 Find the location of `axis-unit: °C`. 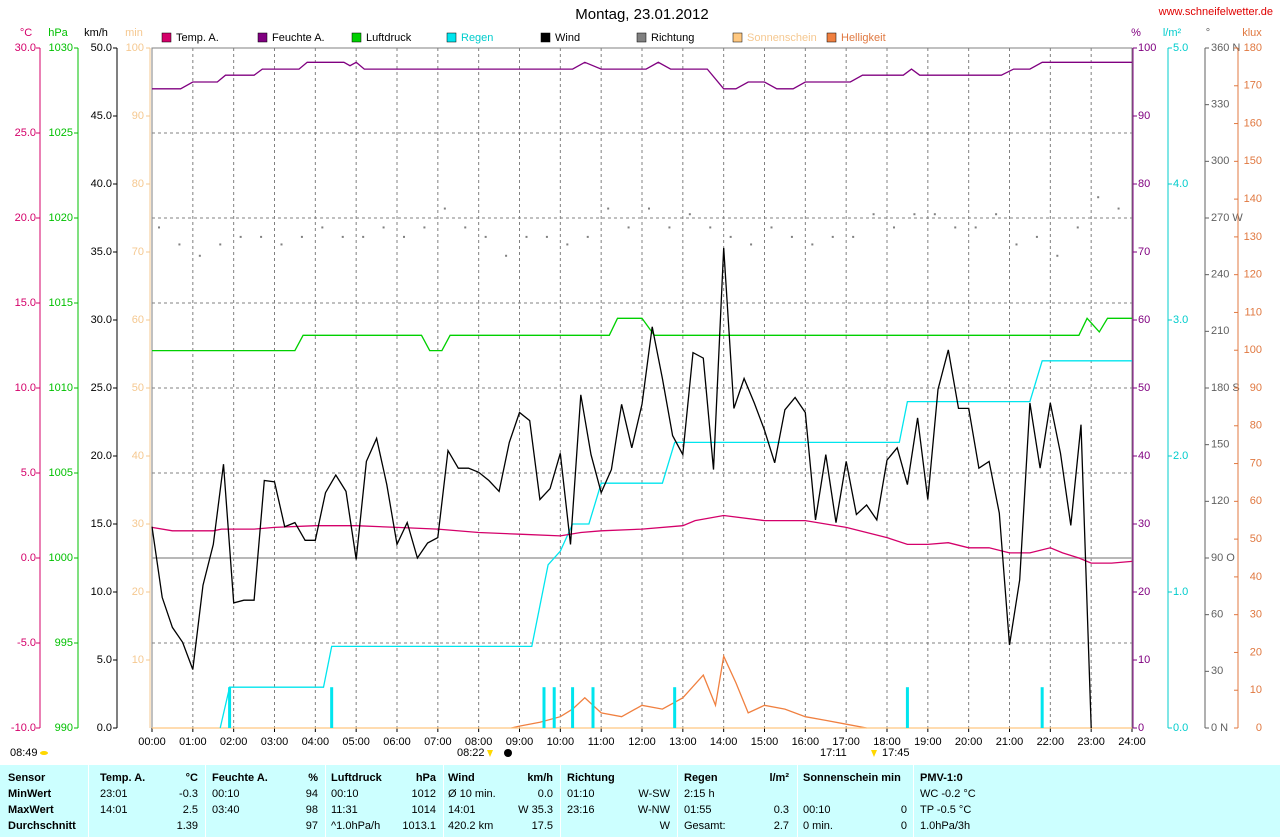

axis-unit: °C is located at coordinates (26, 33).